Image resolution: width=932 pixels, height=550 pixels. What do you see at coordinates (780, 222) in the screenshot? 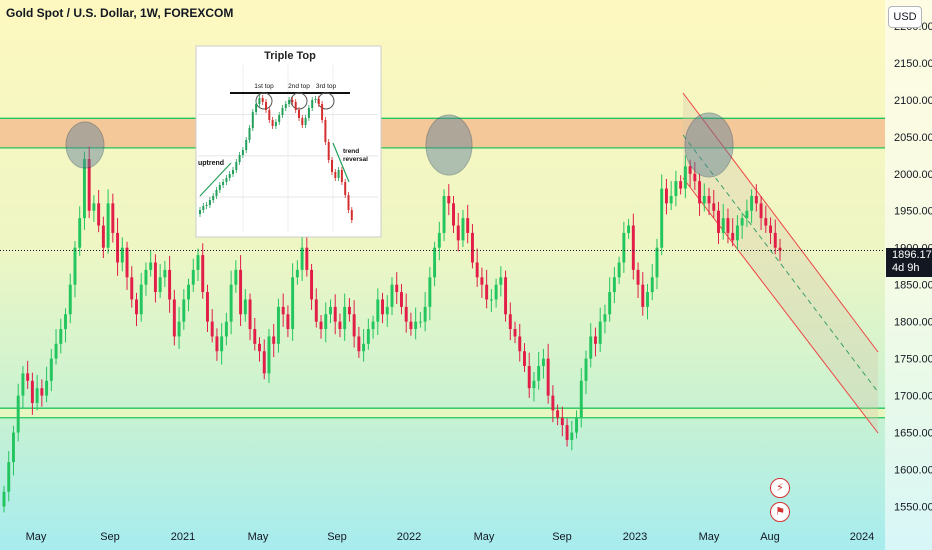
I see `channel-upper-line` at bounding box center [780, 222].